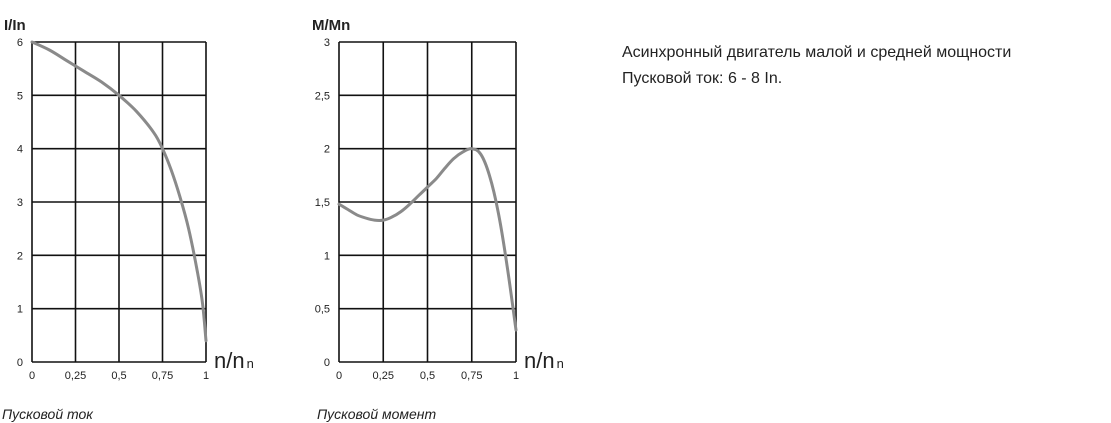 The height and width of the screenshot is (423, 1111). What do you see at coordinates (250, 363) in the screenshot?
I see `chart-1-x-axis-label-sub: n` at bounding box center [250, 363].